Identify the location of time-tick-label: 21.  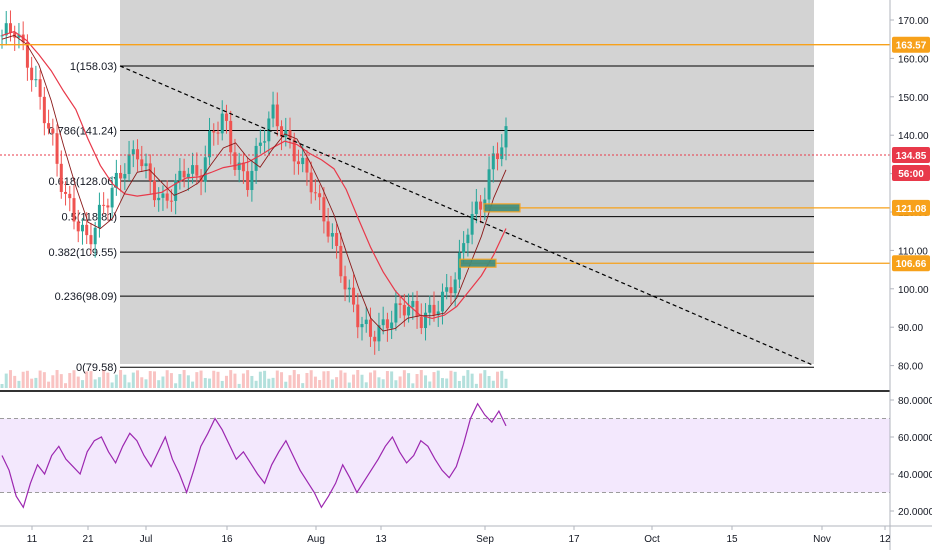
(88, 539).